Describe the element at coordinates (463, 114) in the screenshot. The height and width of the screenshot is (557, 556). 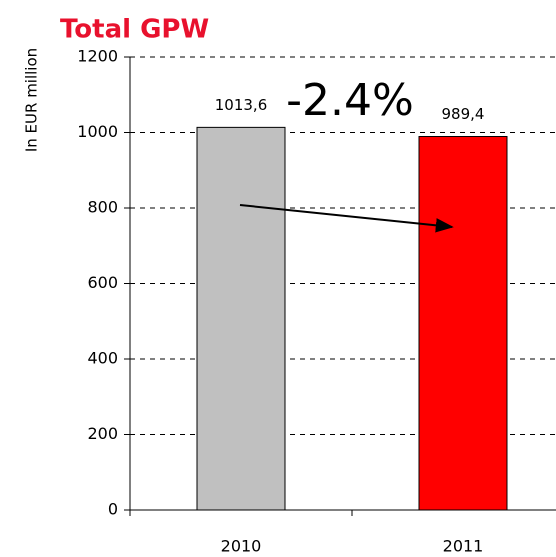
I see `data-label: 989,4` at that location.